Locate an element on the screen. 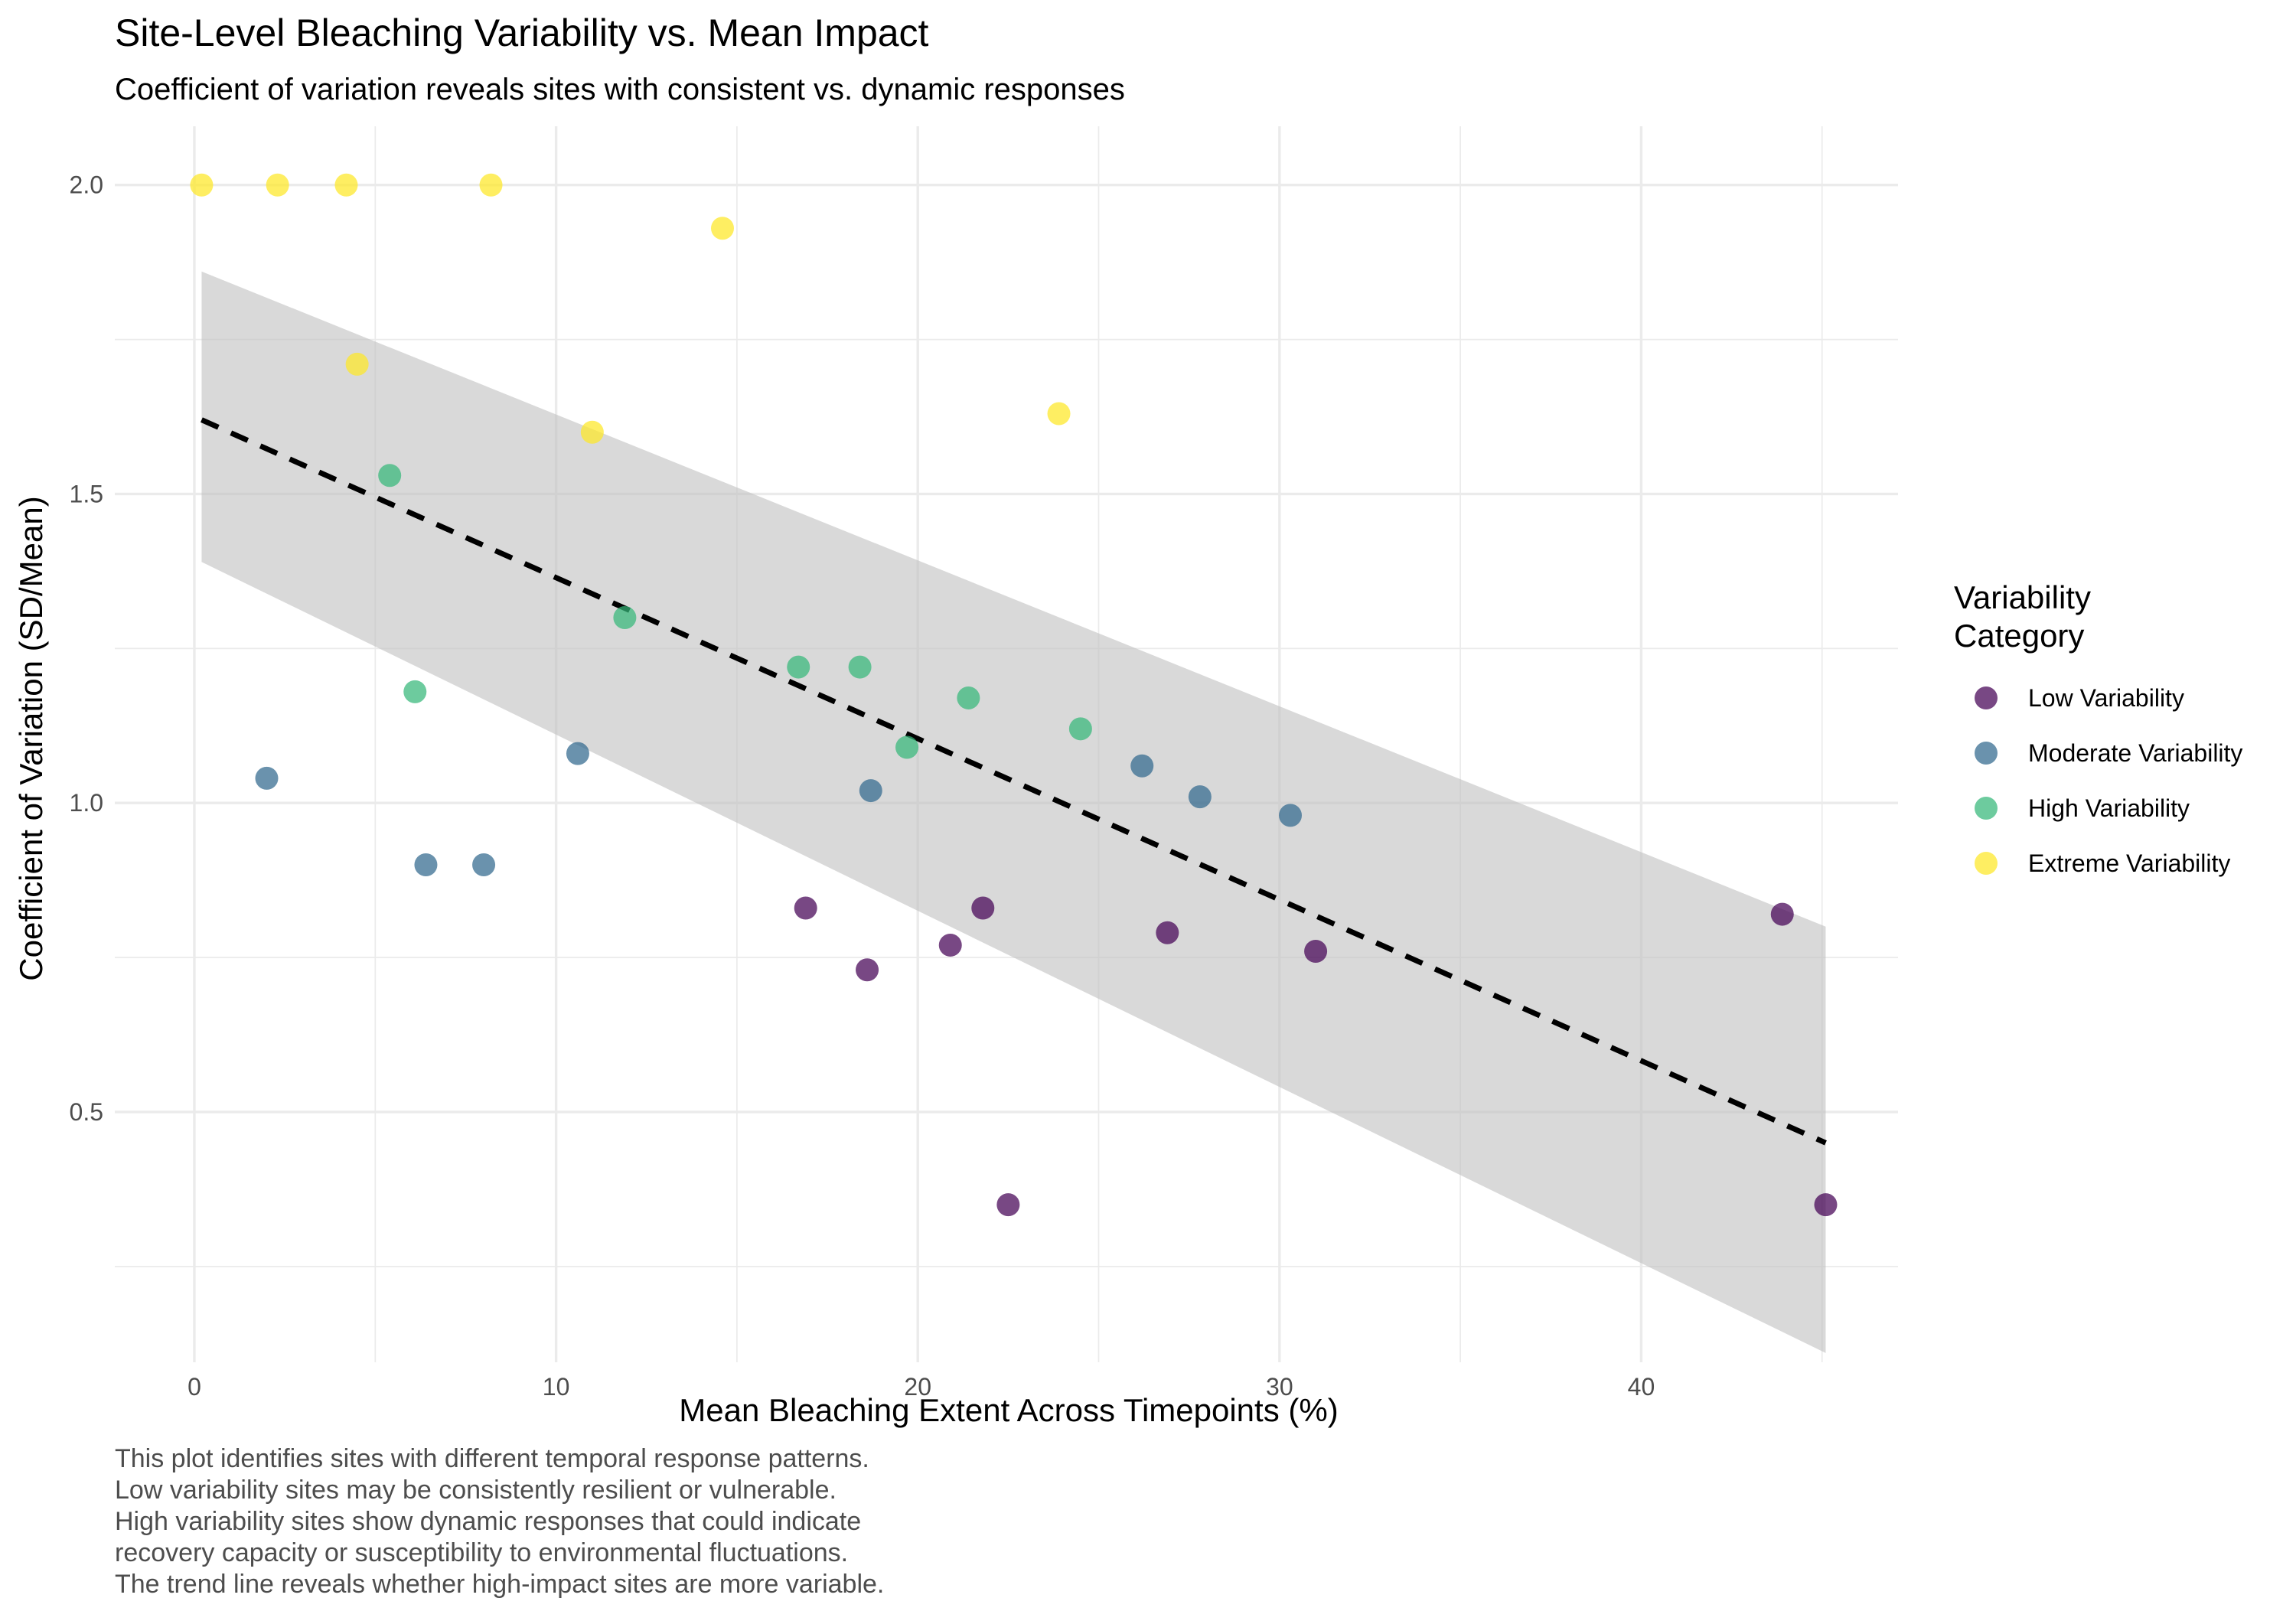  legend-label-moderate-variability: Moderate Variability is located at coordinates (2135, 753).